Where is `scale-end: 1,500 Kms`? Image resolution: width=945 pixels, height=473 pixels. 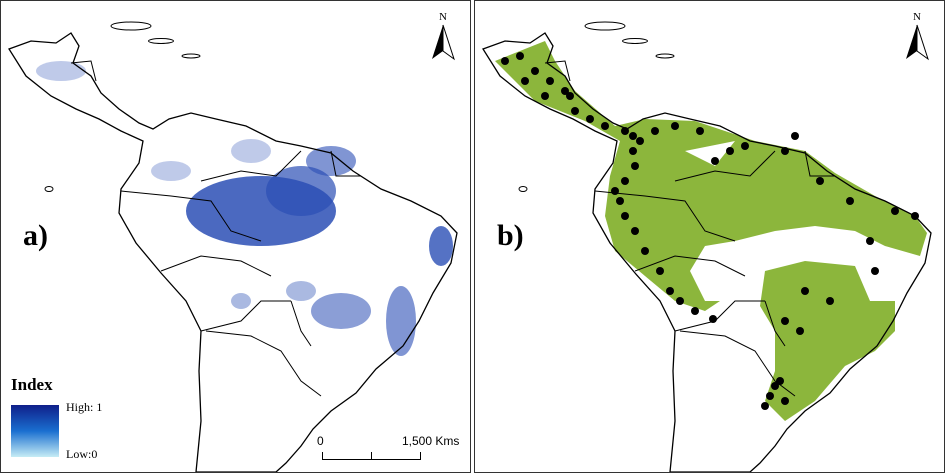 scale-end: 1,500 Kms is located at coordinates (431, 441).